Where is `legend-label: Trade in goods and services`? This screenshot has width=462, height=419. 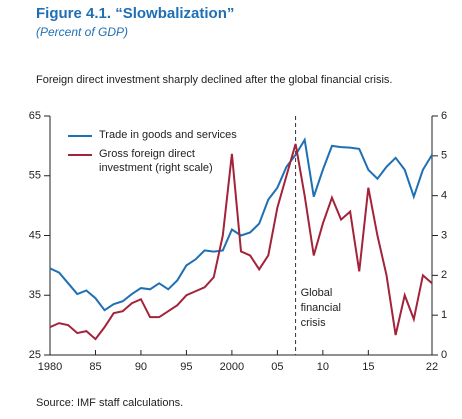
legend-label: Trade in goods and services is located at coordinates (168, 135).